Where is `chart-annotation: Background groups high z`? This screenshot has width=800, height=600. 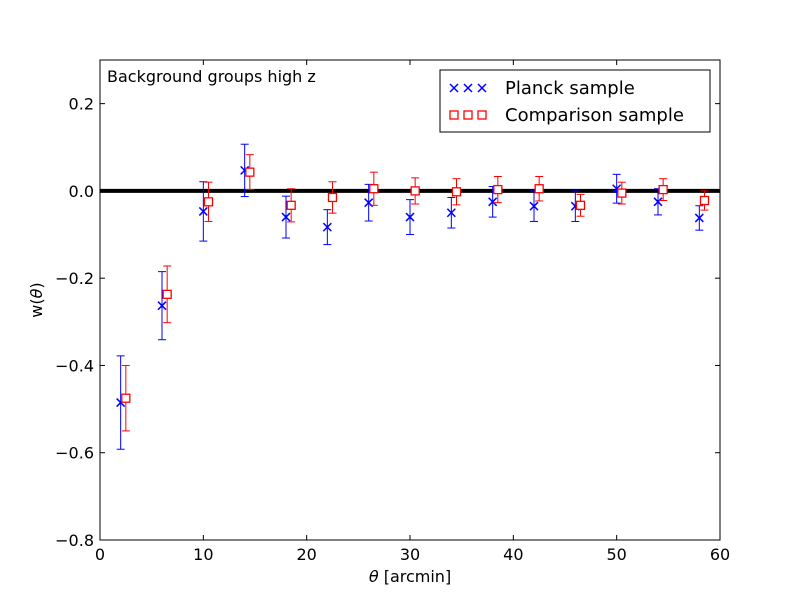
chart-annotation: Background groups high z is located at coordinates (211, 76).